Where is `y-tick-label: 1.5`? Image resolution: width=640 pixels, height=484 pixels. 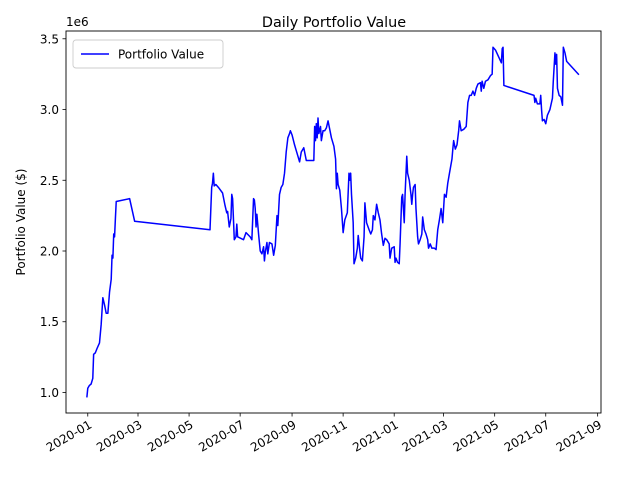
y-tick-label: 1.5 is located at coordinates (49, 322).